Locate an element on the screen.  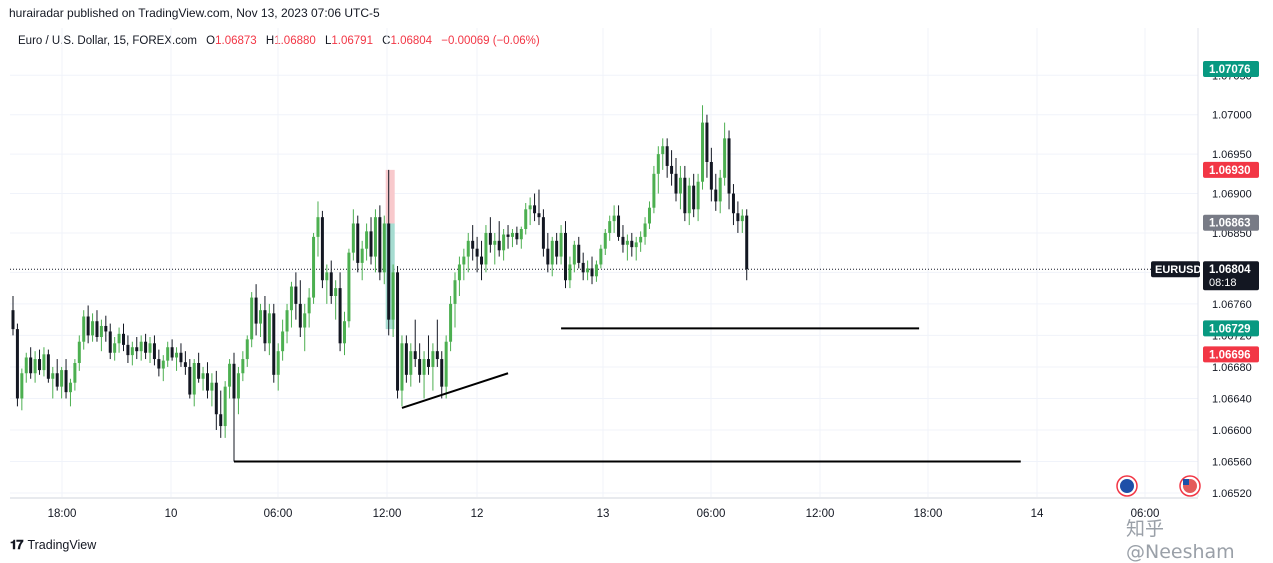
high-label: H is located at coordinates (270, 41).